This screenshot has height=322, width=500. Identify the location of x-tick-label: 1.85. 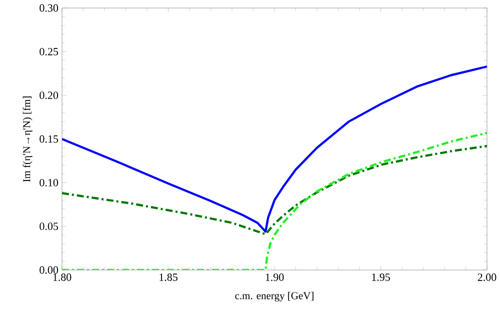
(169, 278).